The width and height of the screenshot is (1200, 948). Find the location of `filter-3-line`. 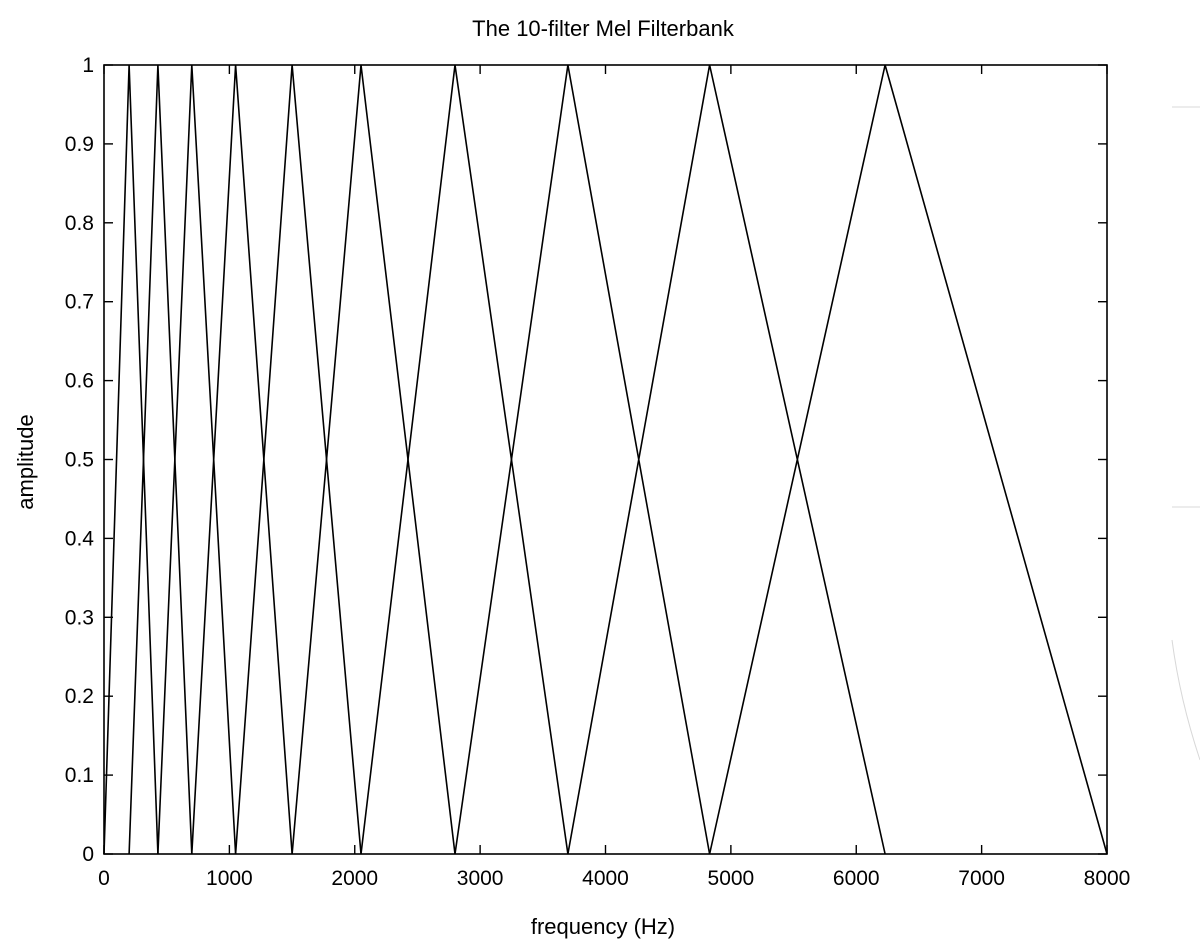

filter-3-line is located at coordinates (197, 459).